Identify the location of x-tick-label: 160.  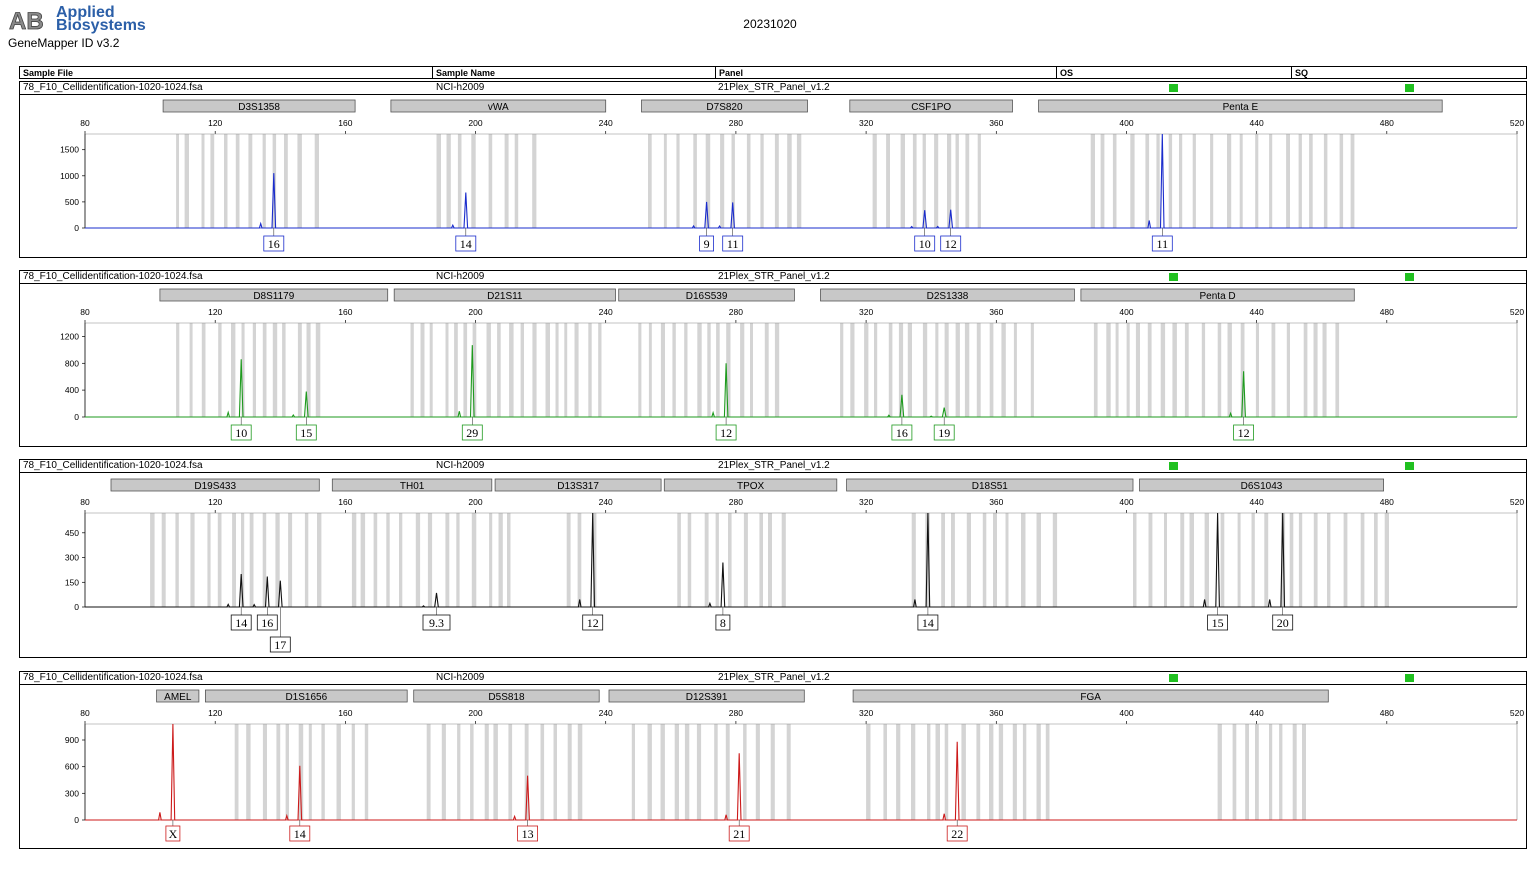
(345, 123).